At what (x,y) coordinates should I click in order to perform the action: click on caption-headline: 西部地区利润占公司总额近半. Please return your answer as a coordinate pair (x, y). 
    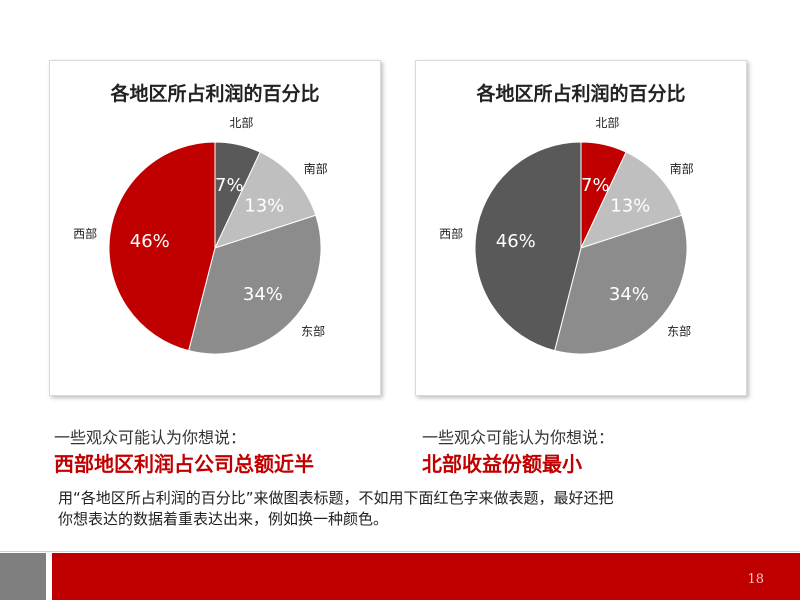
    Looking at the image, I should click on (184, 464).